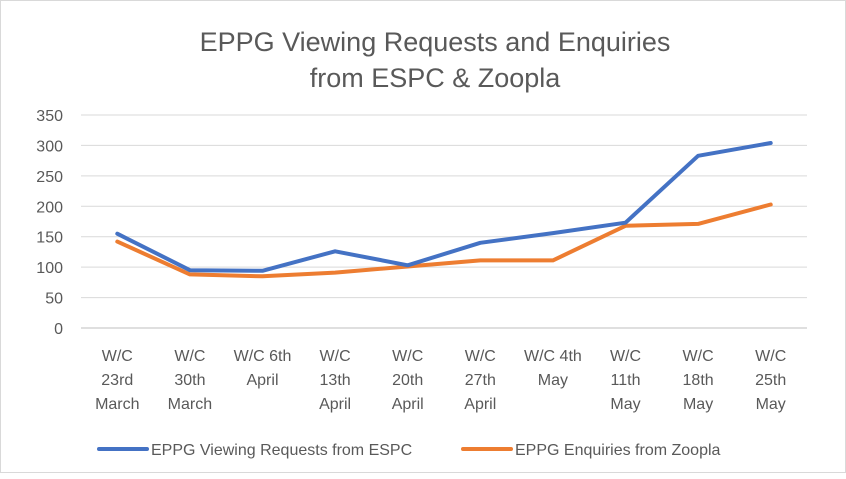  Describe the element at coordinates (49, 238) in the screenshot. I see `y-tick-label: 150` at that location.